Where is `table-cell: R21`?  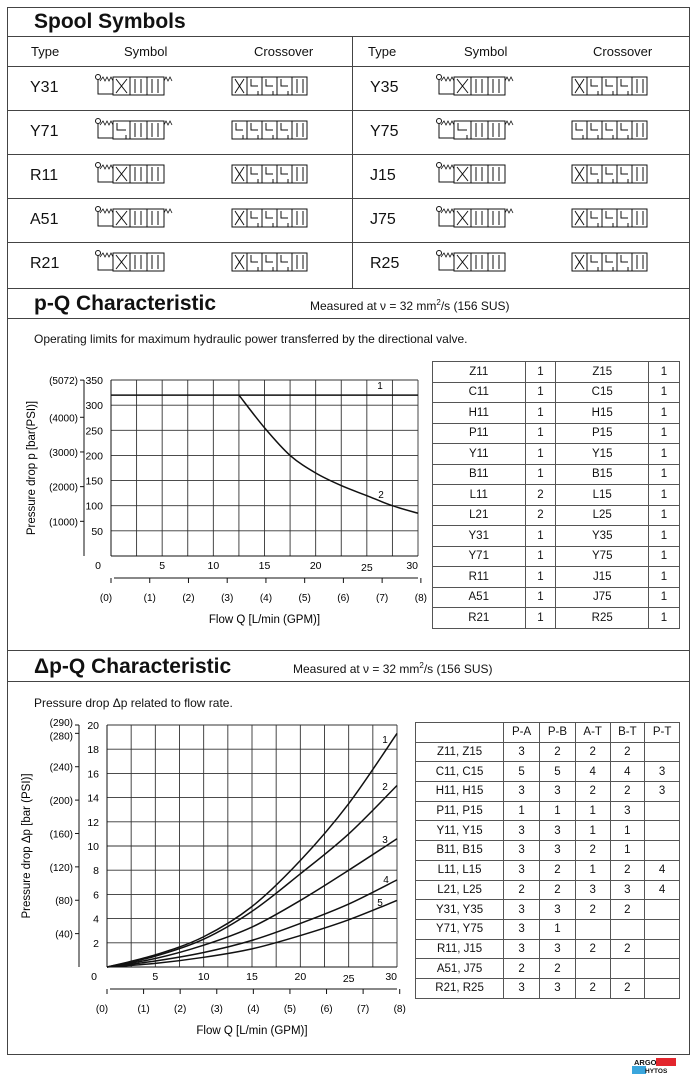 table-cell: R21 is located at coordinates (479, 618).